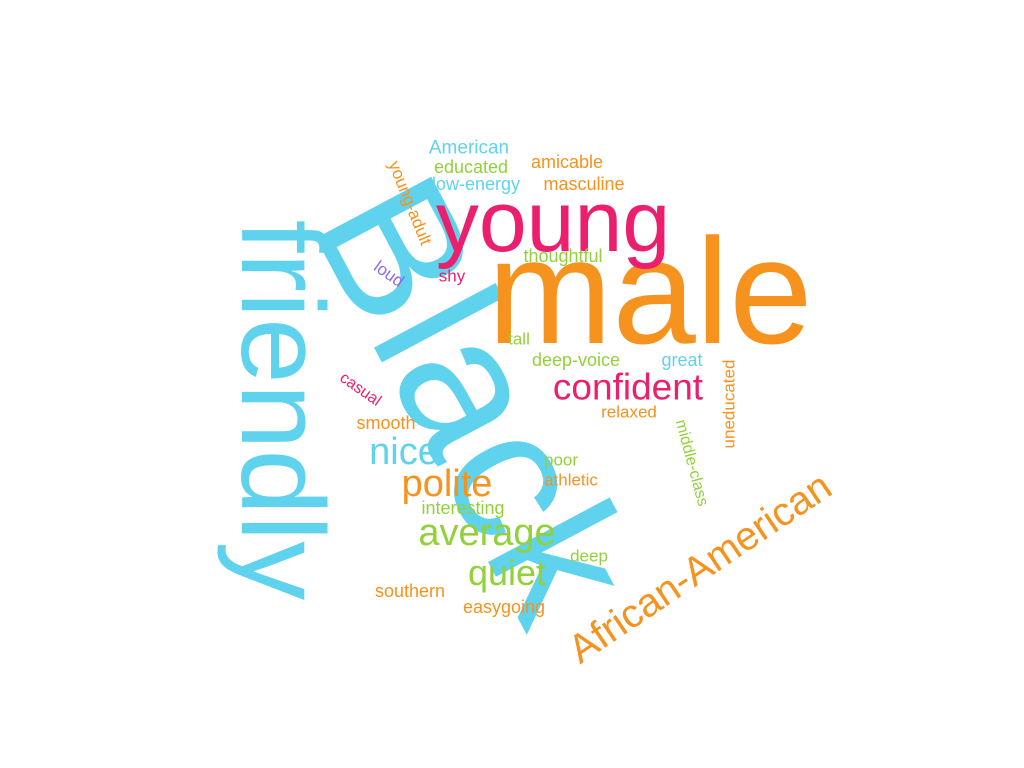 The width and height of the screenshot is (1024, 768). What do you see at coordinates (469, 148) in the screenshot?
I see `word-american: American` at bounding box center [469, 148].